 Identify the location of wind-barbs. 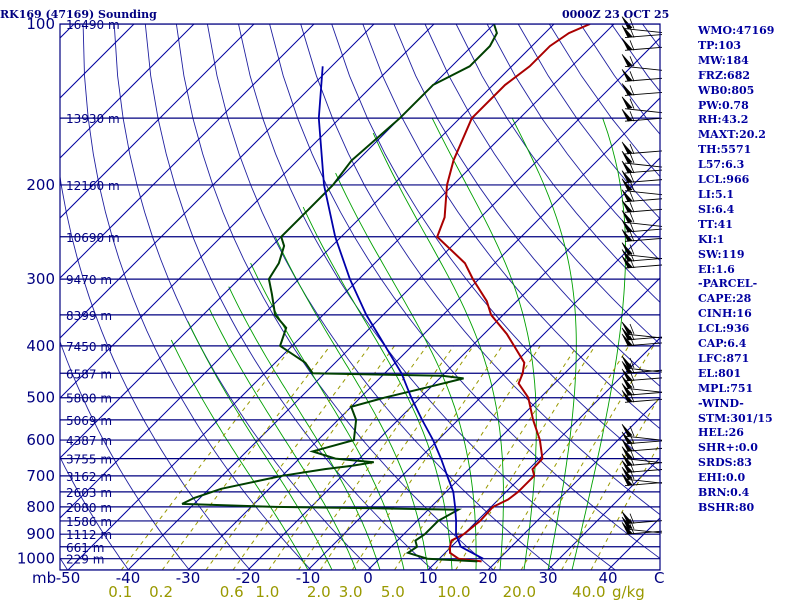
(642, 275).